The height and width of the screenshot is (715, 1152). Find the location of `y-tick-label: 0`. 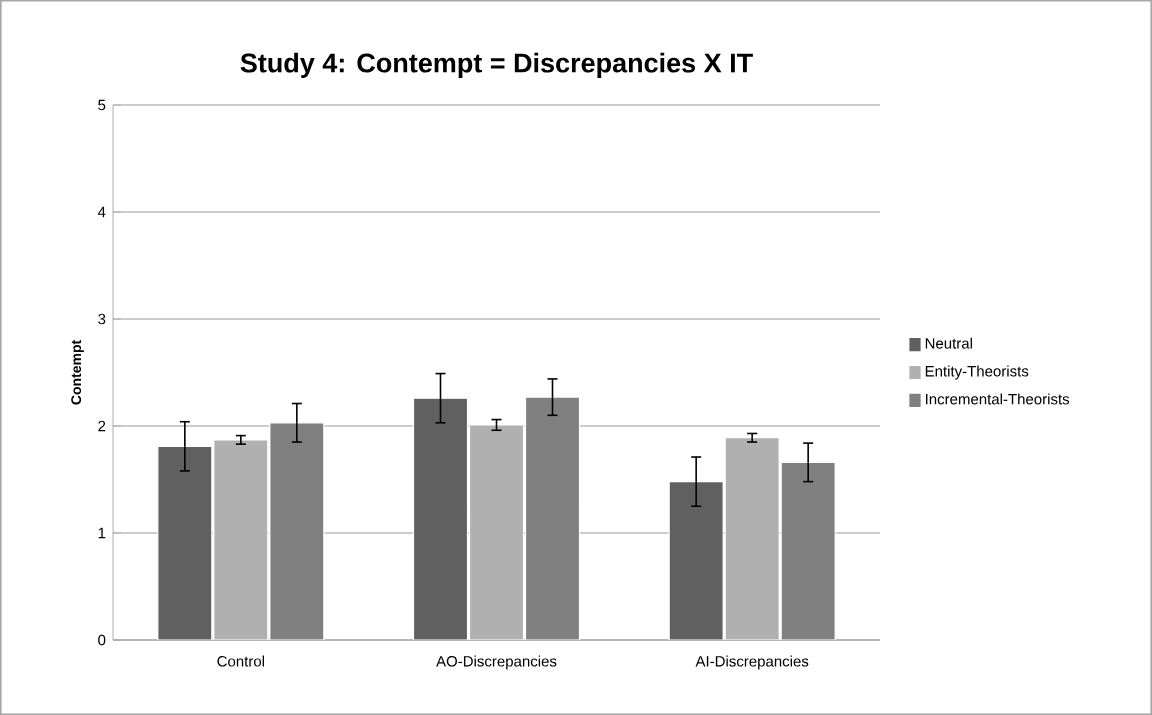

y-tick-label: 0 is located at coordinates (102, 640).